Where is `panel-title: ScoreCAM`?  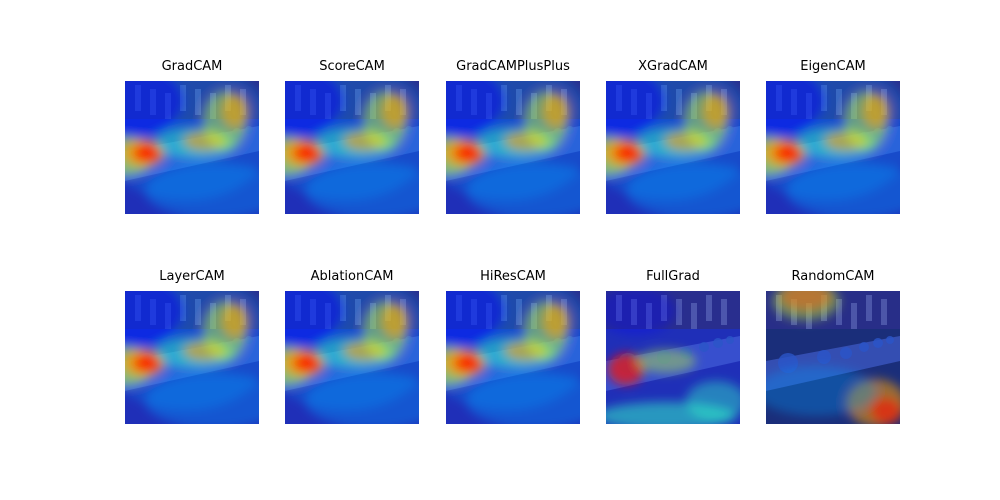
panel-title: ScoreCAM is located at coordinates (352, 66).